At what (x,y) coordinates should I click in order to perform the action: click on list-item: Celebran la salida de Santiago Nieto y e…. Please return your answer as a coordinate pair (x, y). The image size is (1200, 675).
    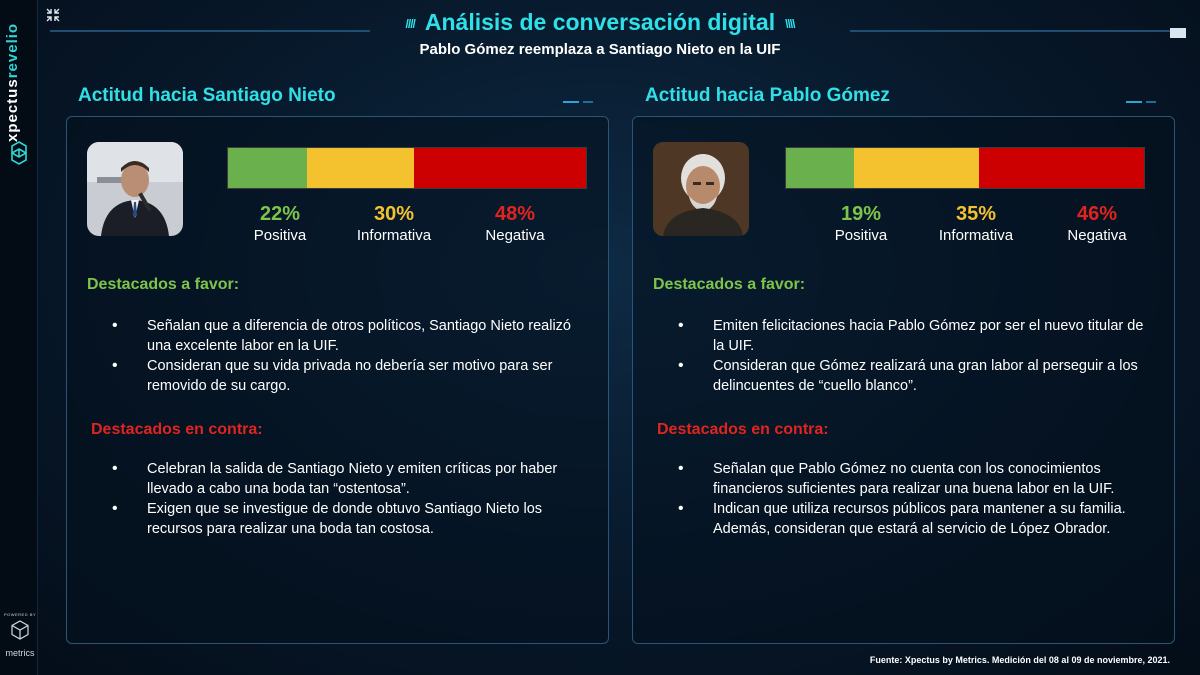
    Looking at the image, I should click on (347, 479).